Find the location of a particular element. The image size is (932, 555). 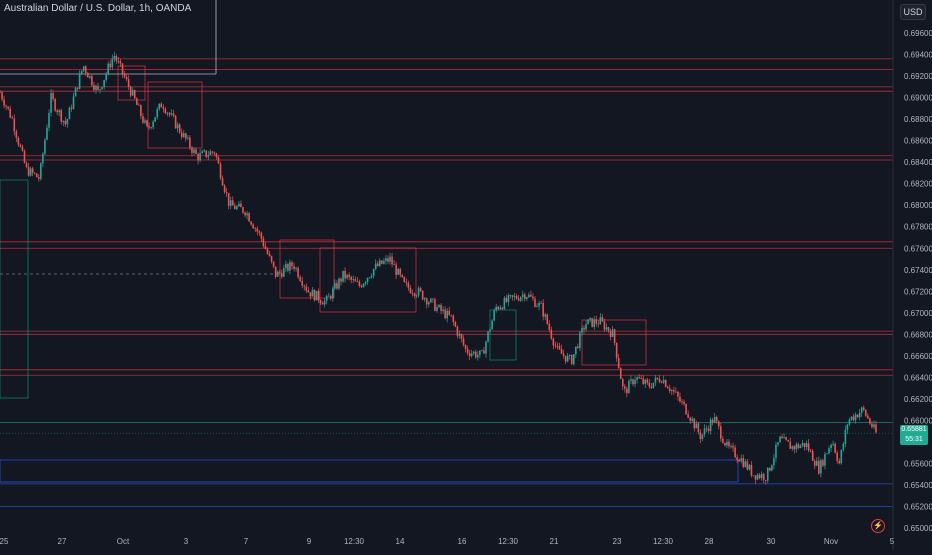

zone-box is located at coordinates (614, 342).